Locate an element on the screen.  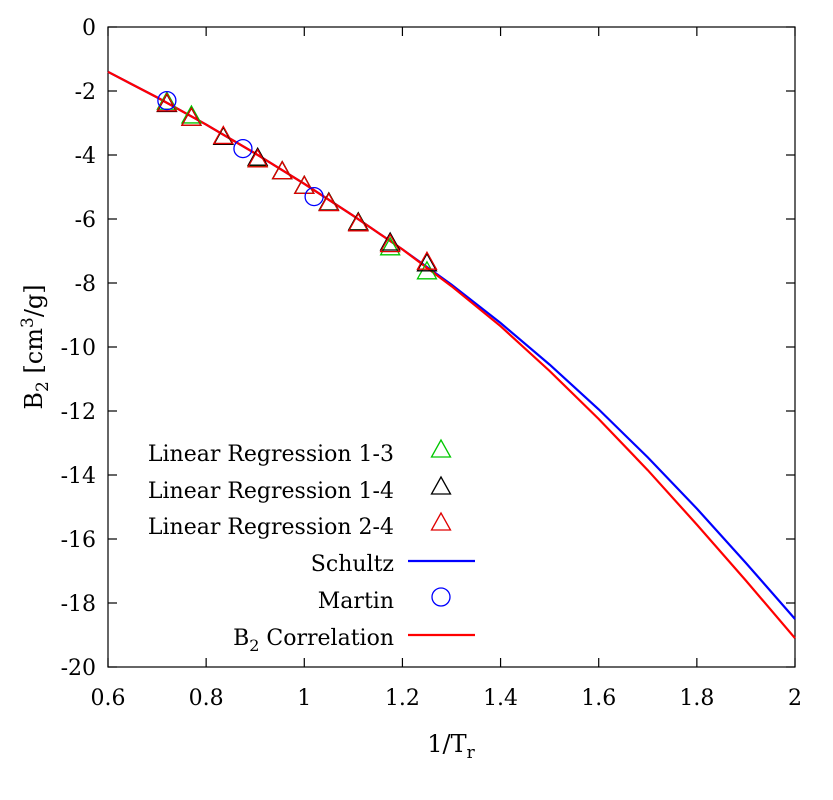
legend-label-schultz: Schultz is located at coordinates (352, 564).